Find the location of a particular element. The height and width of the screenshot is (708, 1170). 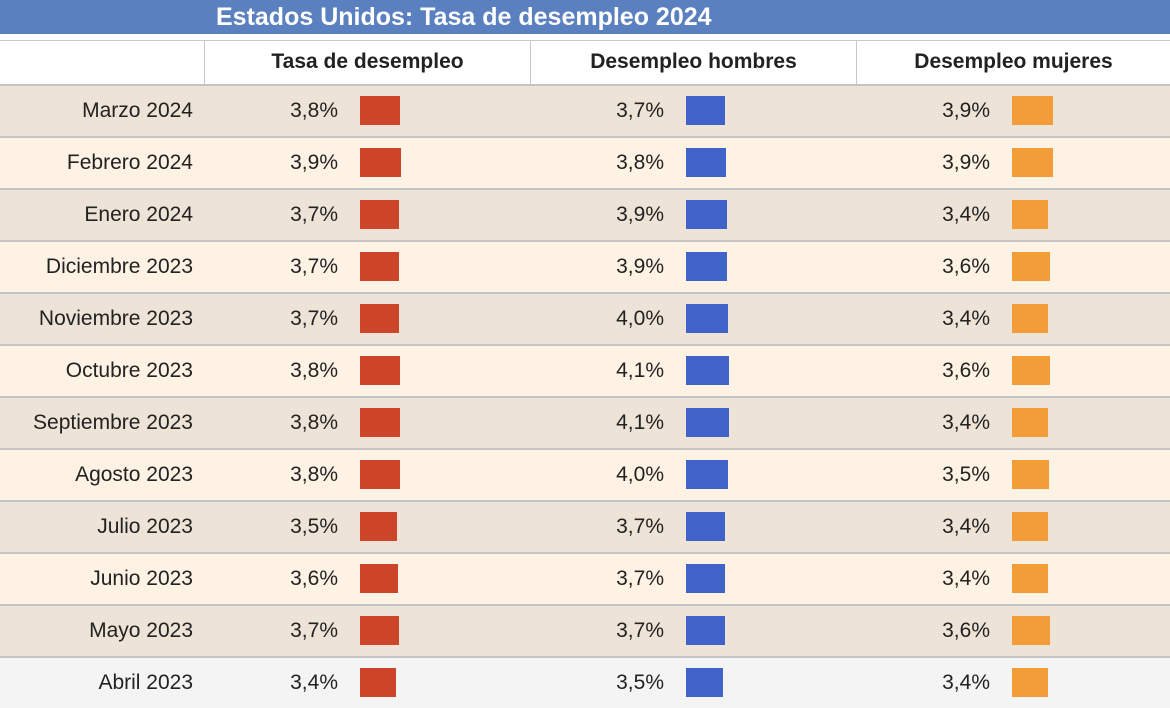

value-tasa: 3,9% is located at coordinates (314, 162).